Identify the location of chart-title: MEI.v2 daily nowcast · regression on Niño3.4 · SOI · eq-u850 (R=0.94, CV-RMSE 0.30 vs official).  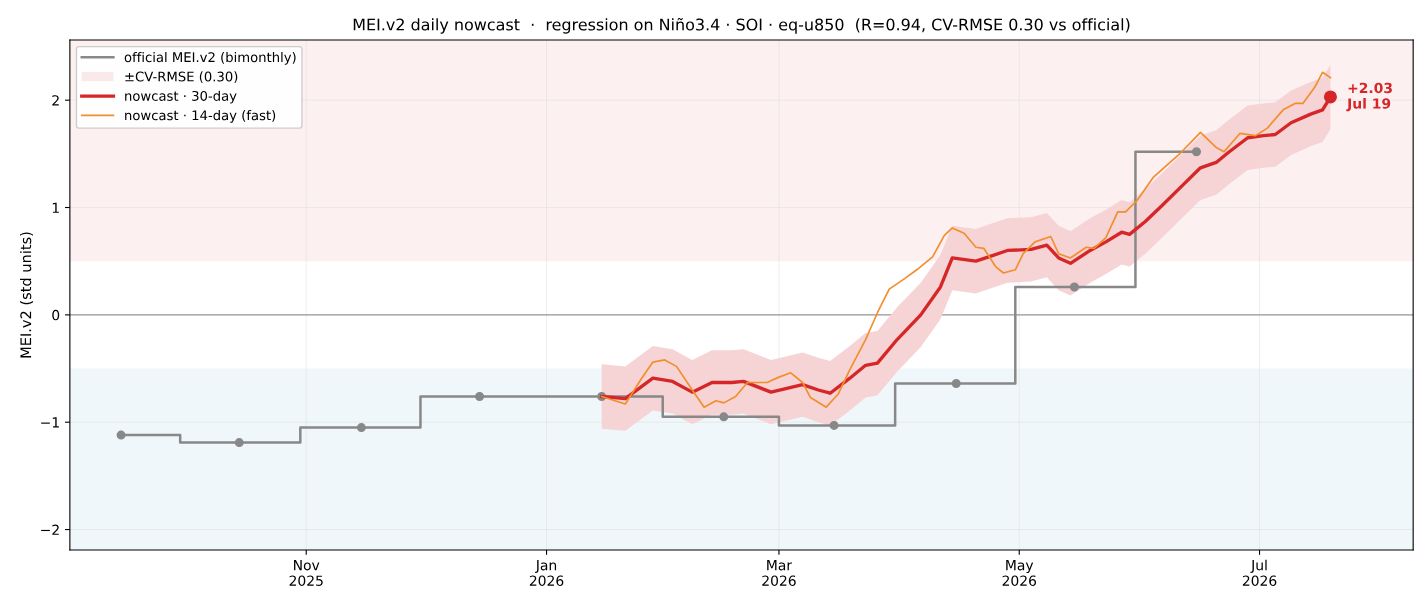
(741, 25).